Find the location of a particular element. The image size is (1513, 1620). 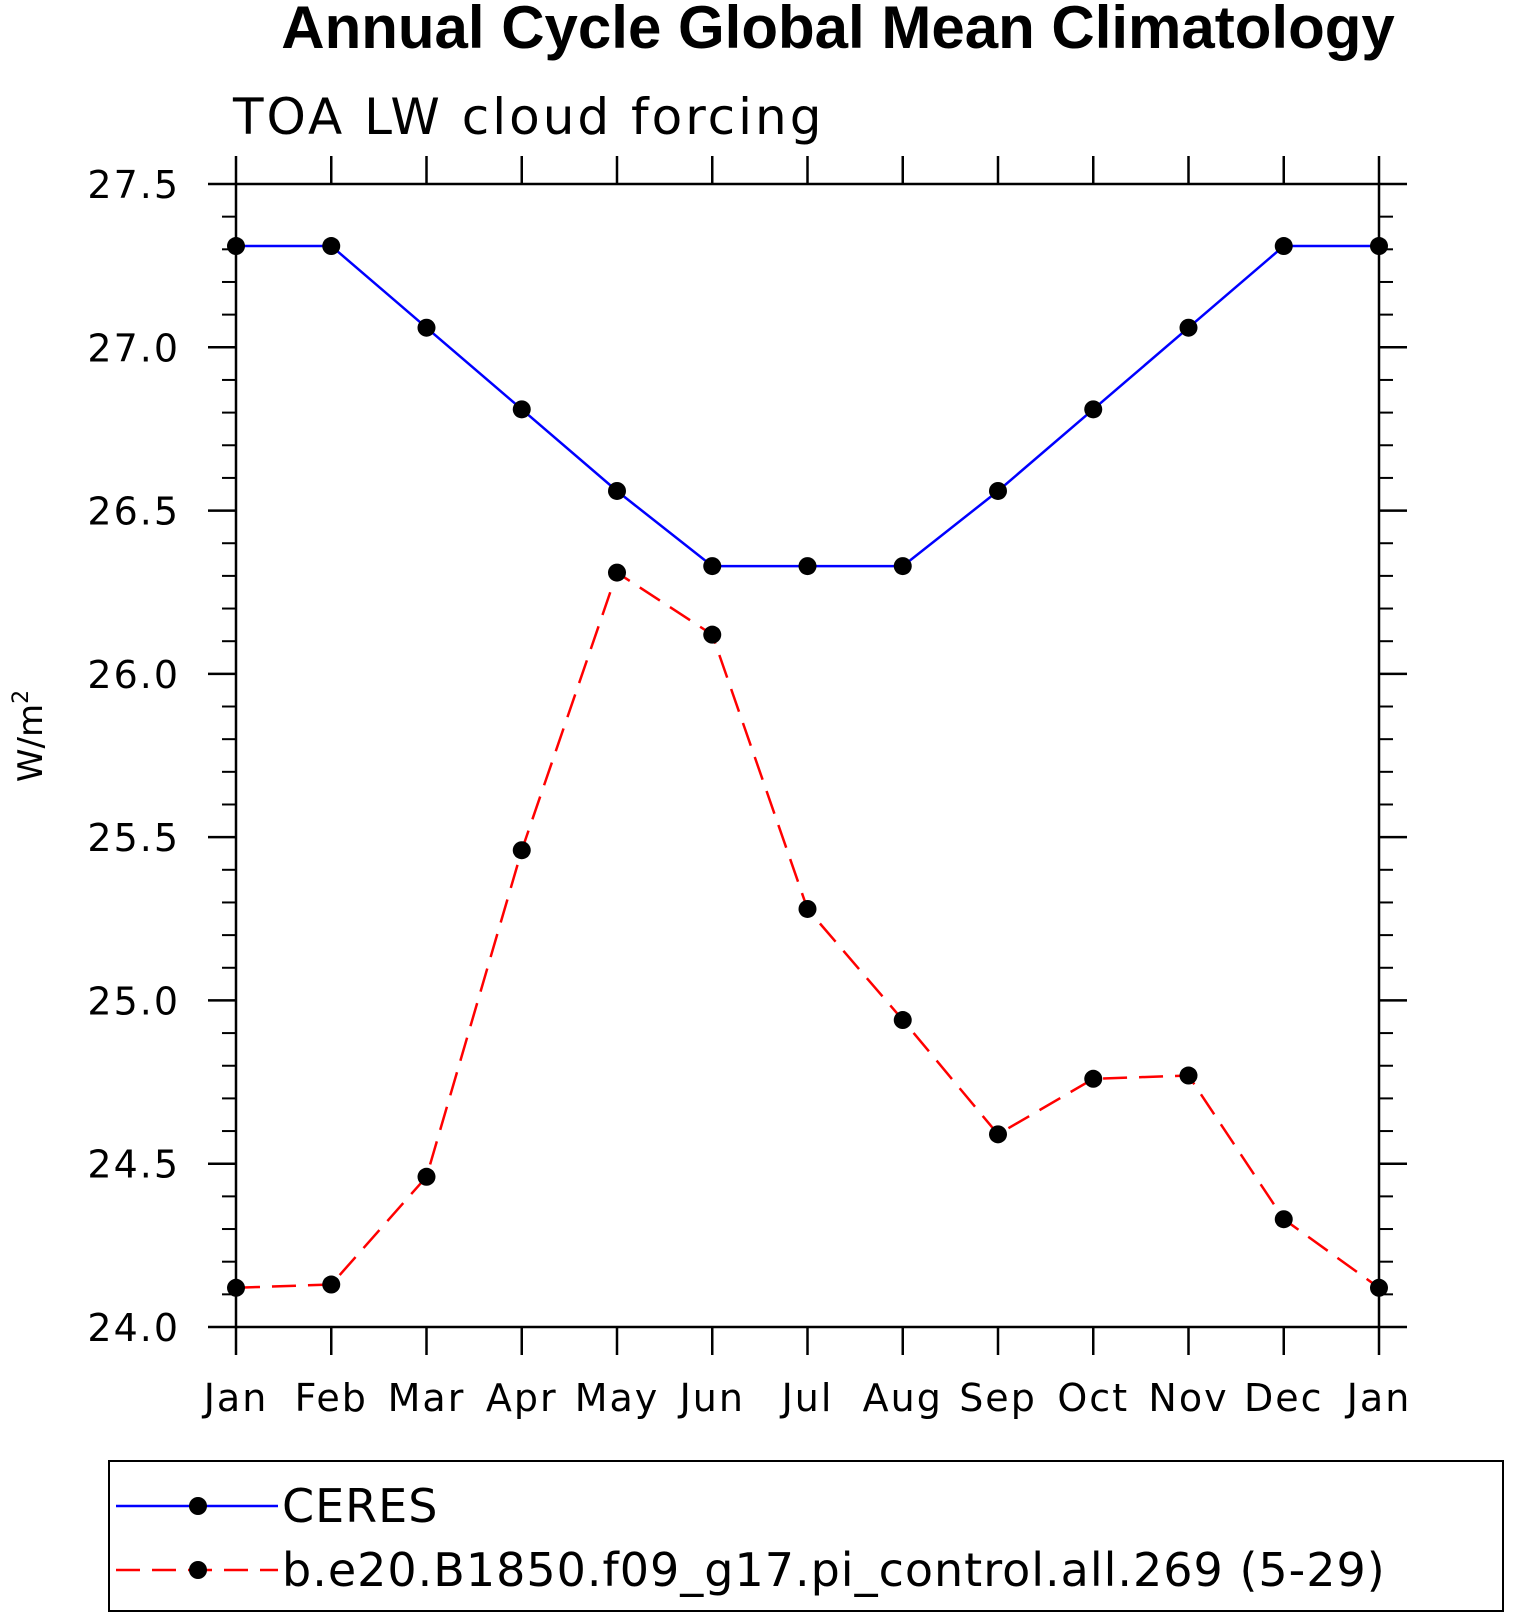

y-axis-label: W/m2 is located at coordinates (30, 736).